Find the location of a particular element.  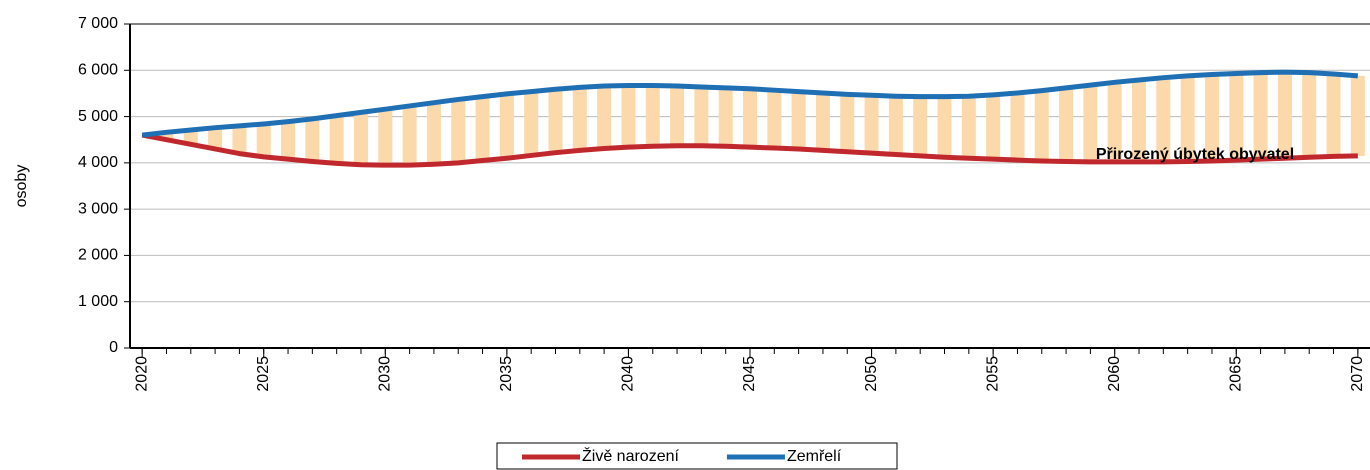

x-tick-label: 2040 is located at coordinates (628, 374).